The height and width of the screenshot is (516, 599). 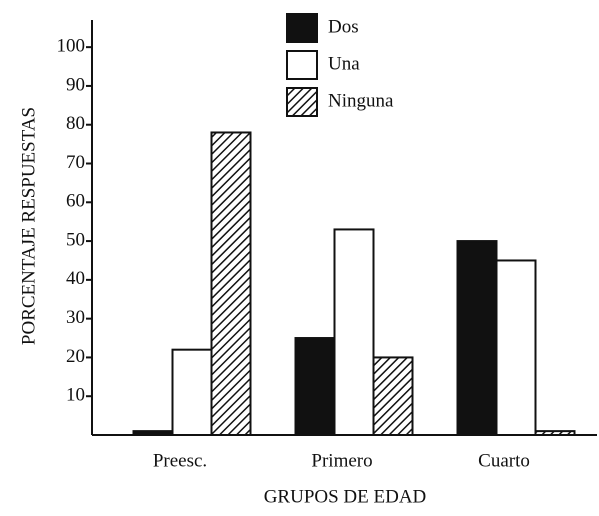 What do you see at coordinates (343, 26) in the screenshot?
I see `legend-label: Dos` at bounding box center [343, 26].